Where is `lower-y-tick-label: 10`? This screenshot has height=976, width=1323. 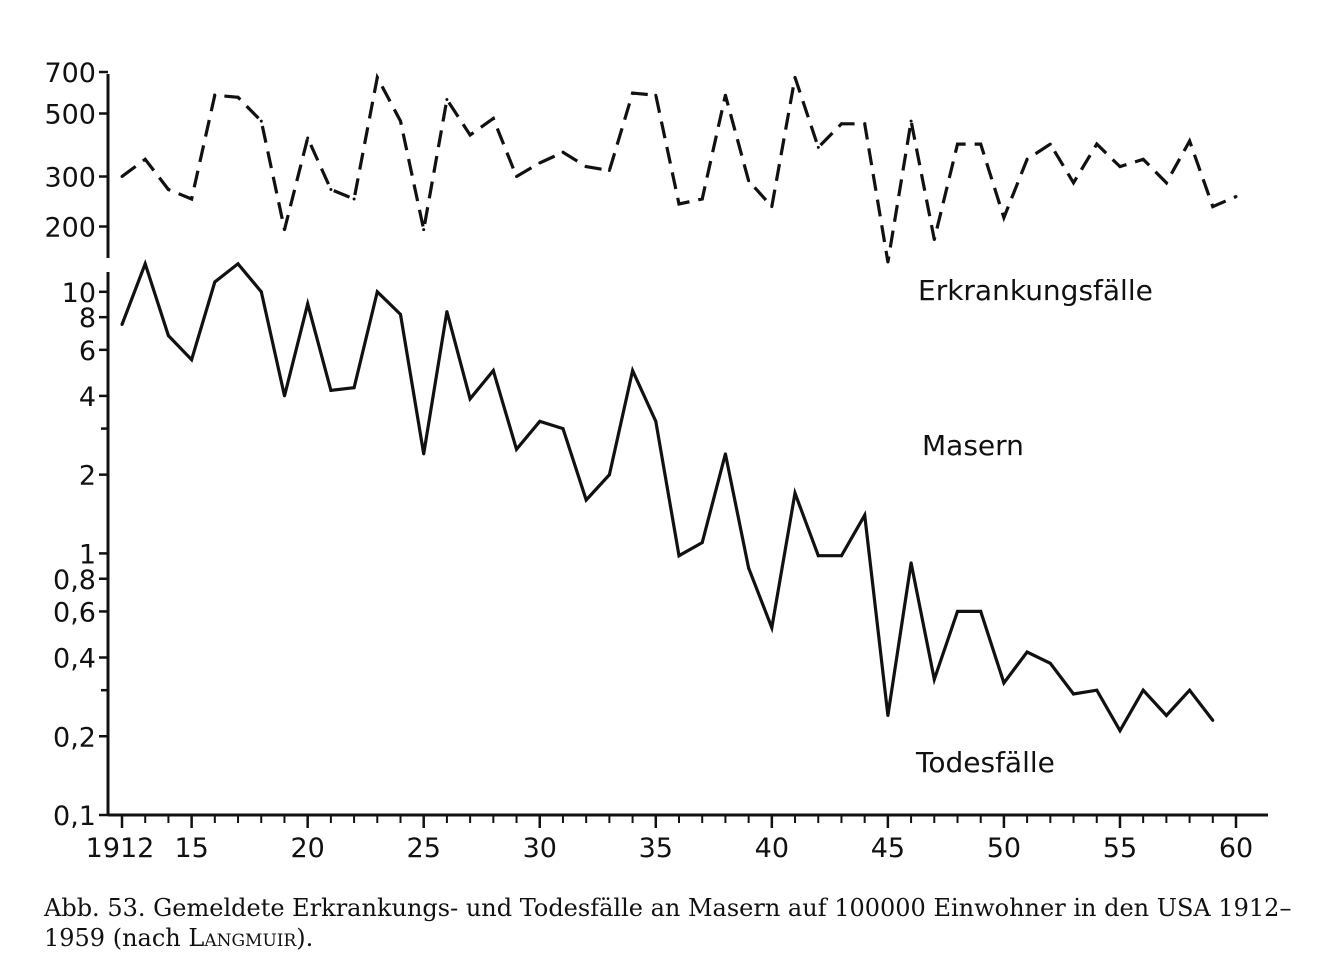
lower-y-tick-label: 10 is located at coordinates (79, 293).